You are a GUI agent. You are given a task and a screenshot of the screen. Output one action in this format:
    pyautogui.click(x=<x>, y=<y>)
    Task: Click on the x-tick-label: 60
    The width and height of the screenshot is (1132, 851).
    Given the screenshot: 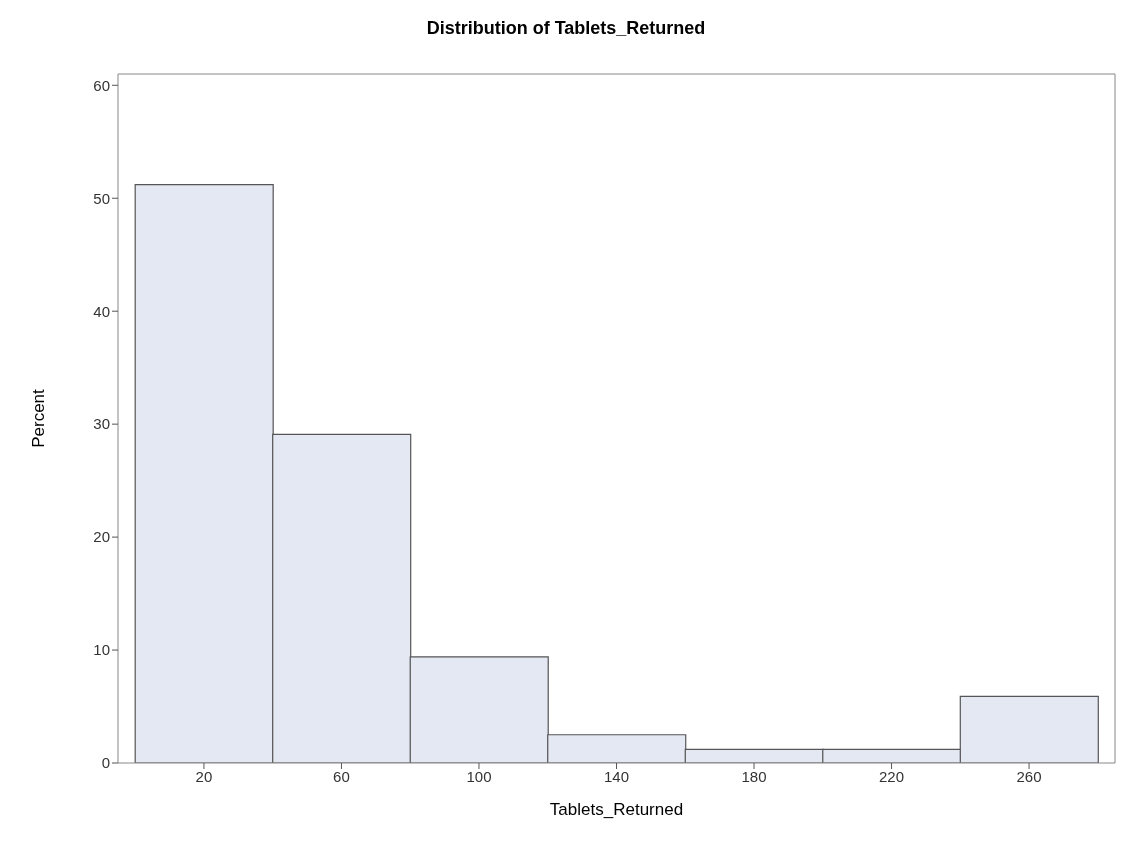 What is the action you would take?
    pyautogui.click(x=341, y=776)
    